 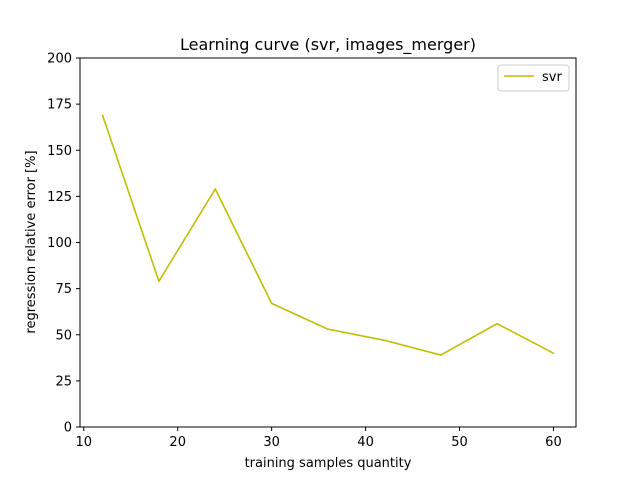 I want to click on legend-box, so click(x=533, y=78).